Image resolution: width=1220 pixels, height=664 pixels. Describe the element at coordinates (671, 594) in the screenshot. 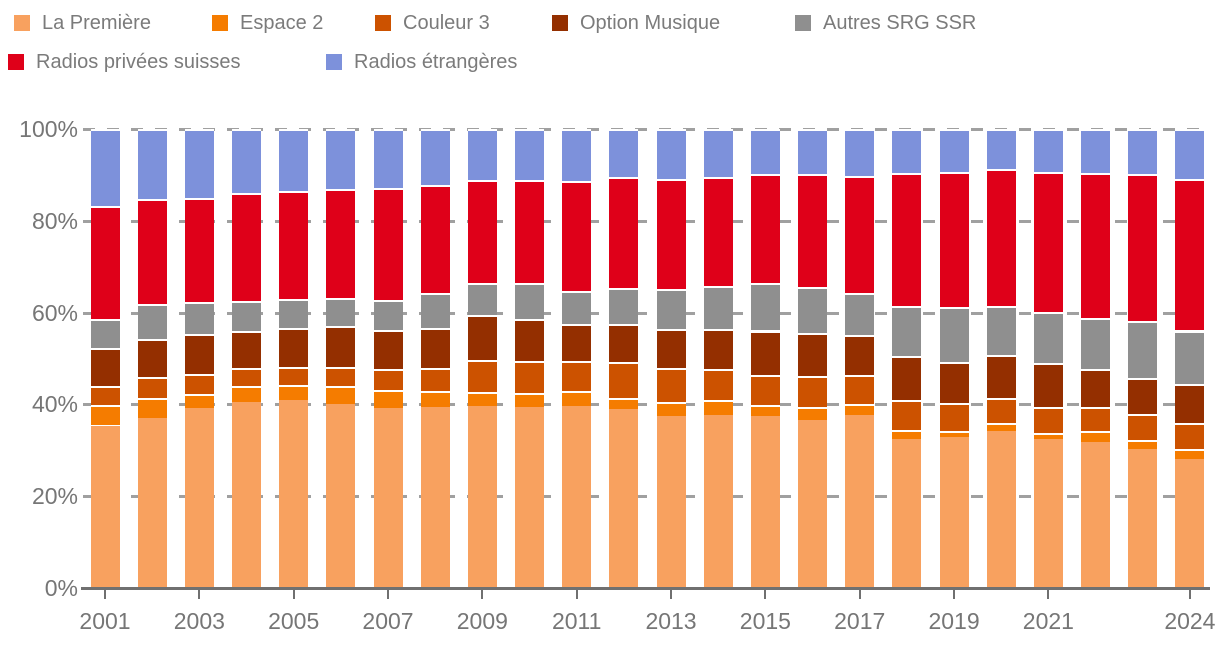

I see `x-axis-tick-2013` at that location.